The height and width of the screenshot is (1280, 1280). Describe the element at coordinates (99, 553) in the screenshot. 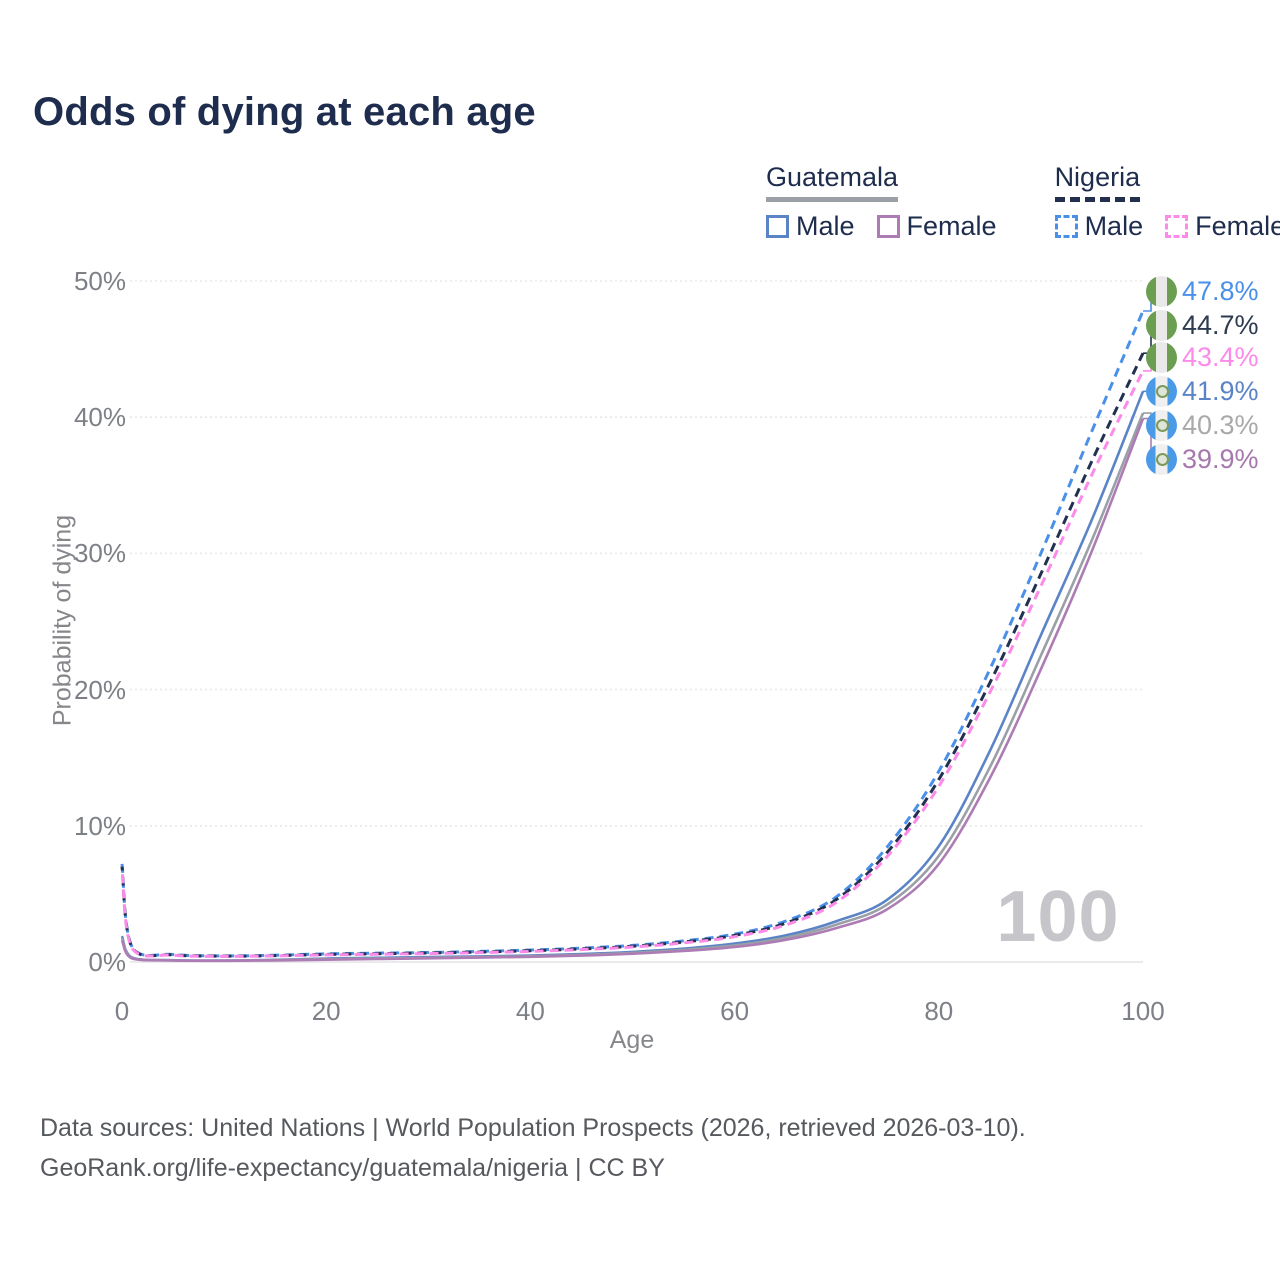

I see `y-tick-30: 30%` at that location.